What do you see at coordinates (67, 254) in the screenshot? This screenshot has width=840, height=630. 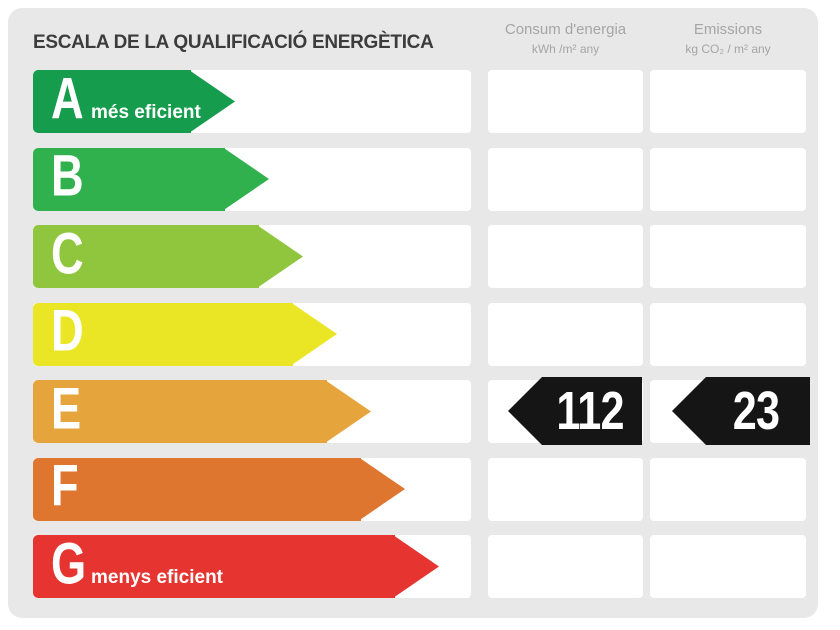 I see `rating-letter: C` at bounding box center [67, 254].